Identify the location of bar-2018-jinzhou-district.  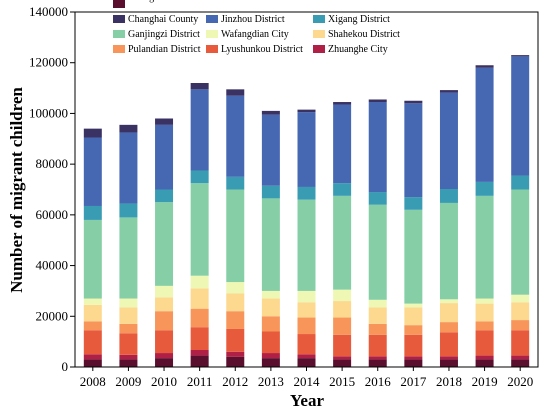
(448, 140).